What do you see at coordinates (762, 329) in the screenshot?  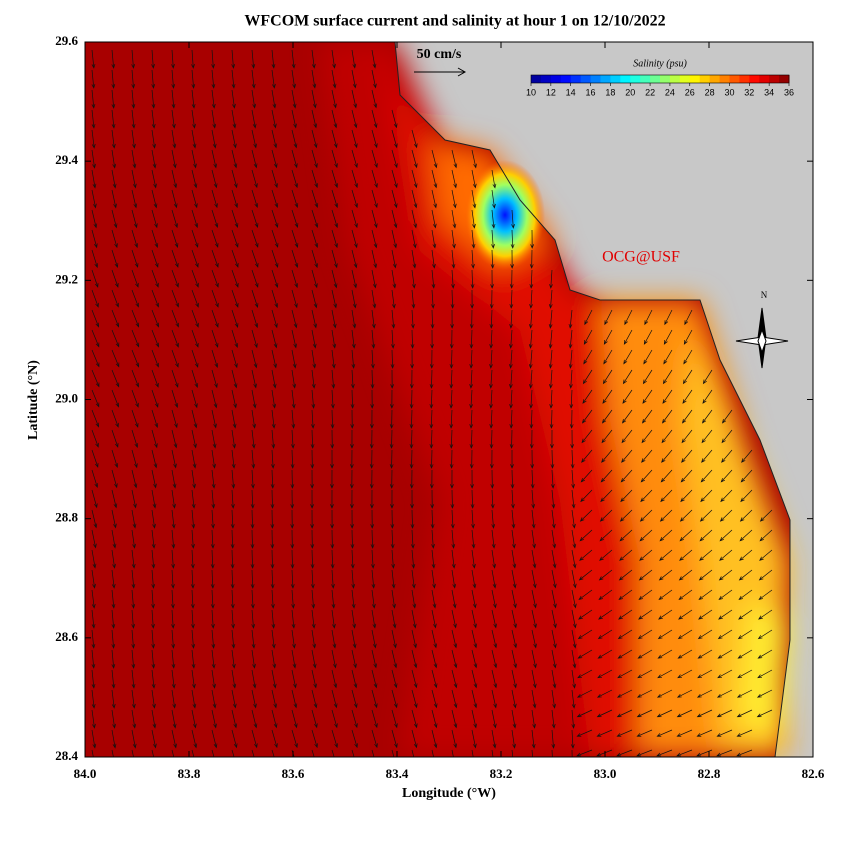 I see `compass: N` at bounding box center [762, 329].